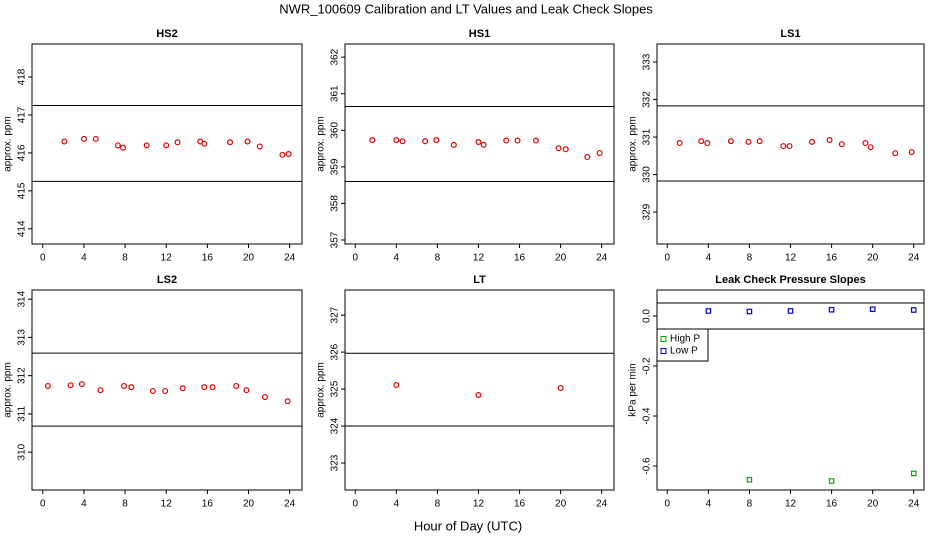 This screenshot has height=540, width=936. What do you see at coordinates (22, 451) in the screenshot?
I see `y-tick-label: 310` at bounding box center [22, 451].